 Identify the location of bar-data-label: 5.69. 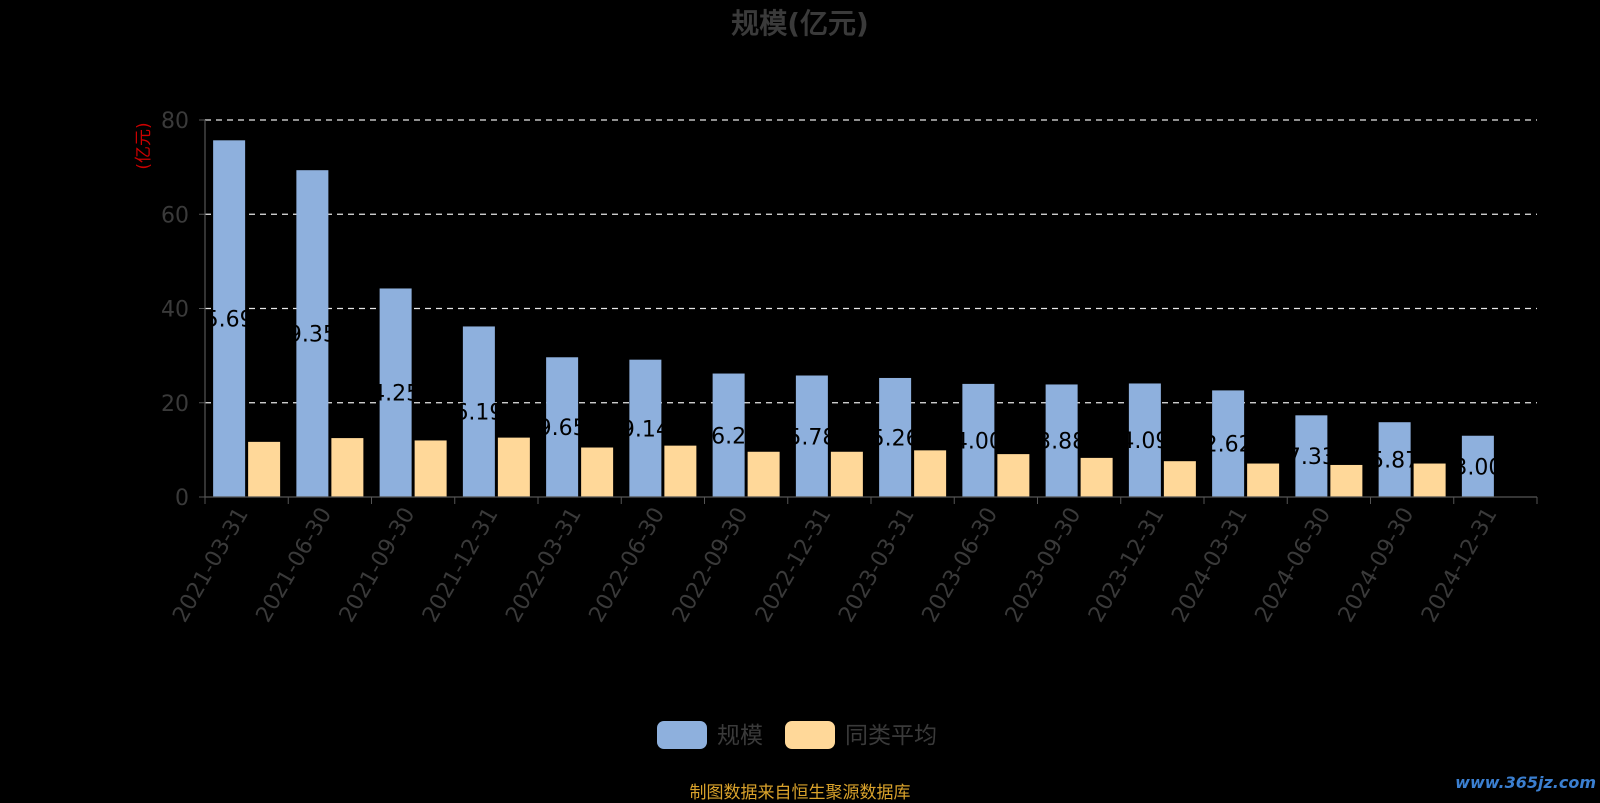
(229, 320).